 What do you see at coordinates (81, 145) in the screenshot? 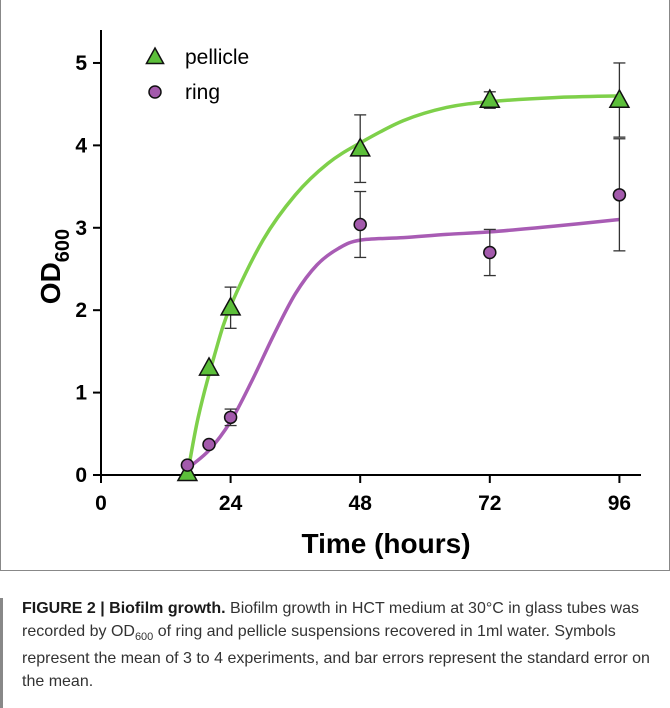
I see `y-tick-label: 4` at bounding box center [81, 145].